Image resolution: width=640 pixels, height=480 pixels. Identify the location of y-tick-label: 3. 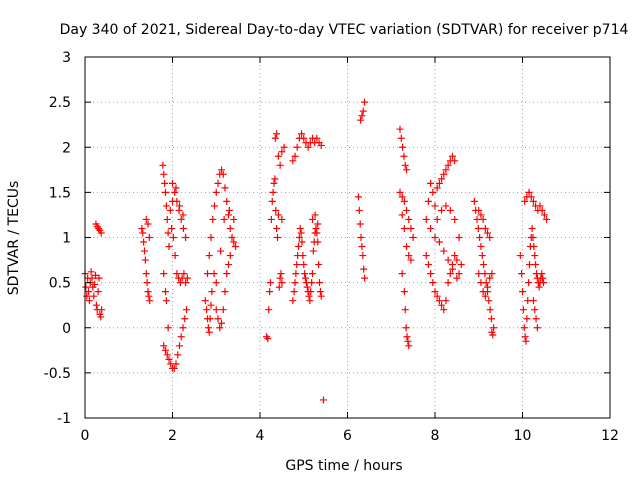
(66, 58).